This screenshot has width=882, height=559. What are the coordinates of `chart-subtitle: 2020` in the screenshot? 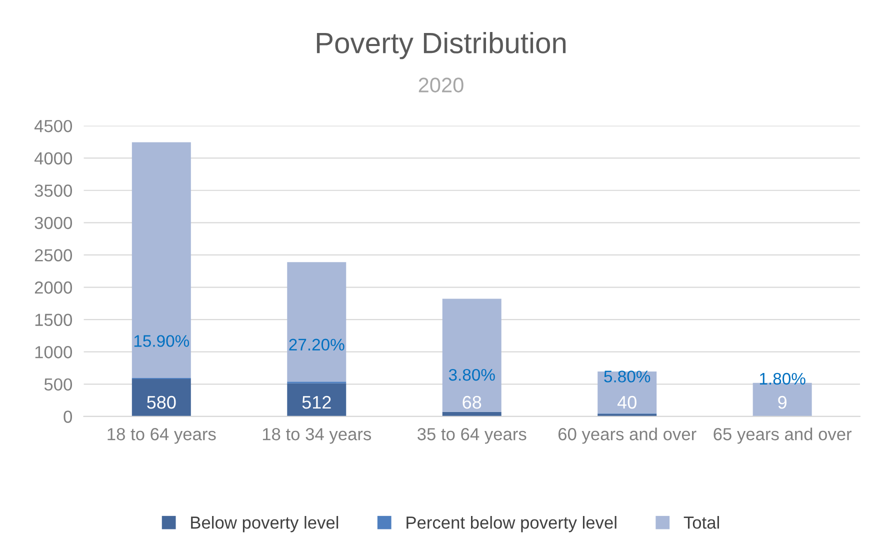 It's located at (441, 85).